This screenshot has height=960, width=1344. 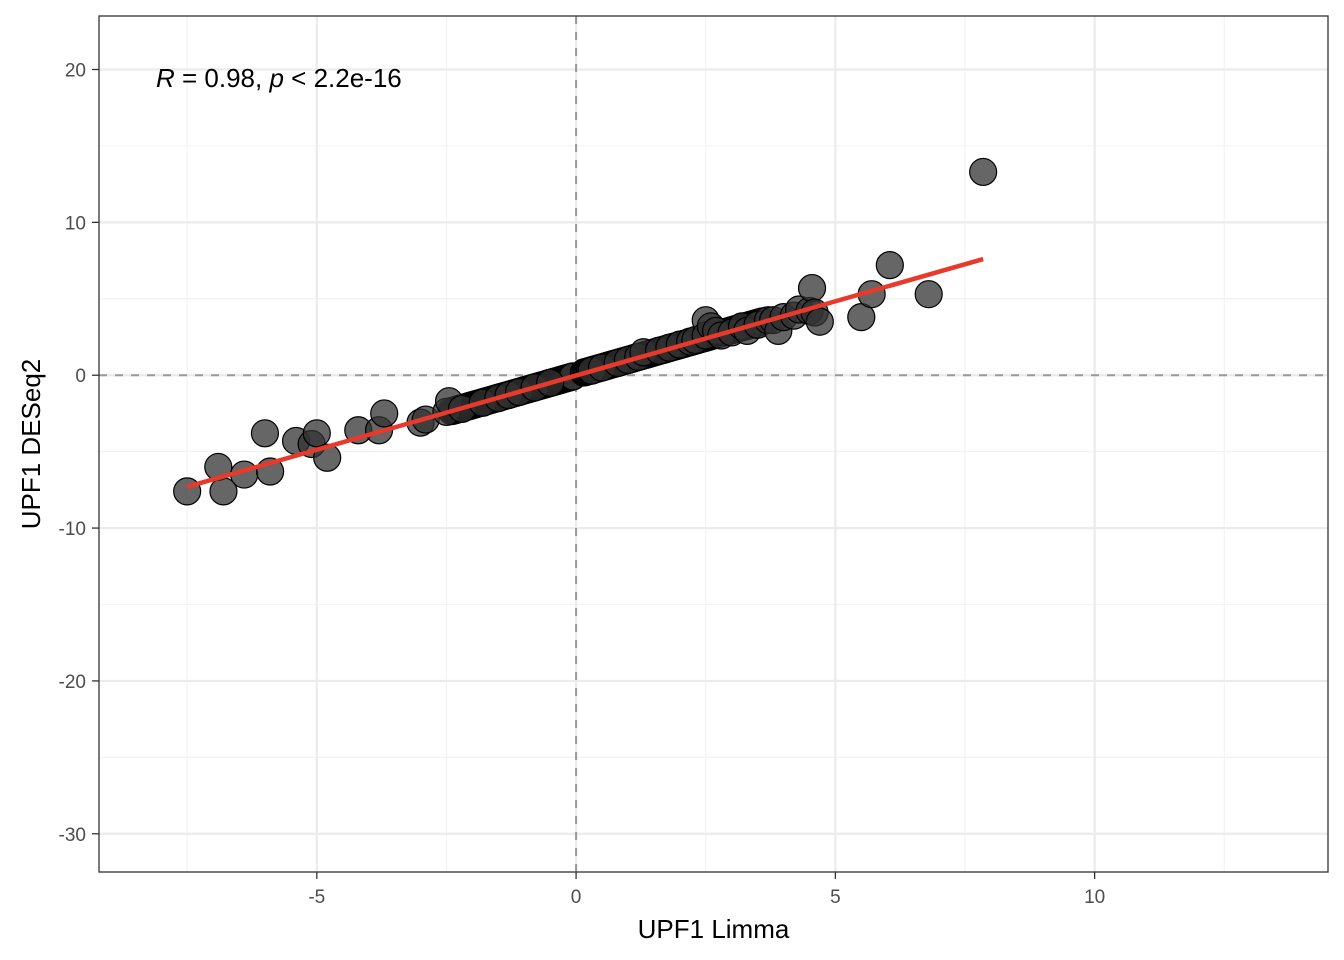 What do you see at coordinates (714, 929) in the screenshot?
I see `x-axis-title: UPF1 Limma` at bounding box center [714, 929].